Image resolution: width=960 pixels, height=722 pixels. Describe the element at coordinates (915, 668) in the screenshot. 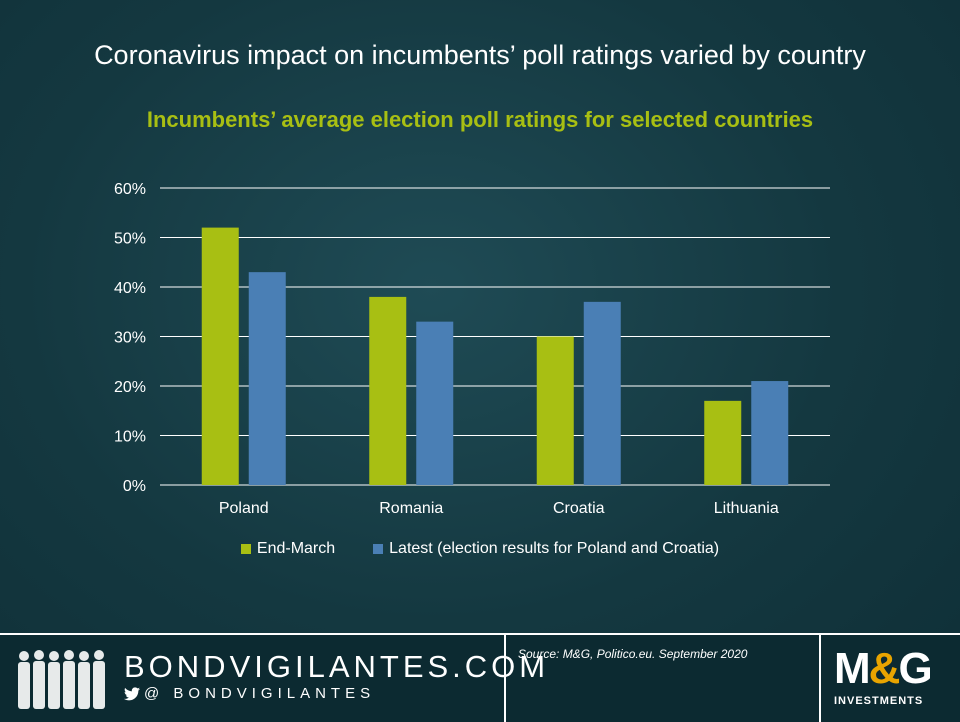

I see `logo-letter-g: G` at that location.